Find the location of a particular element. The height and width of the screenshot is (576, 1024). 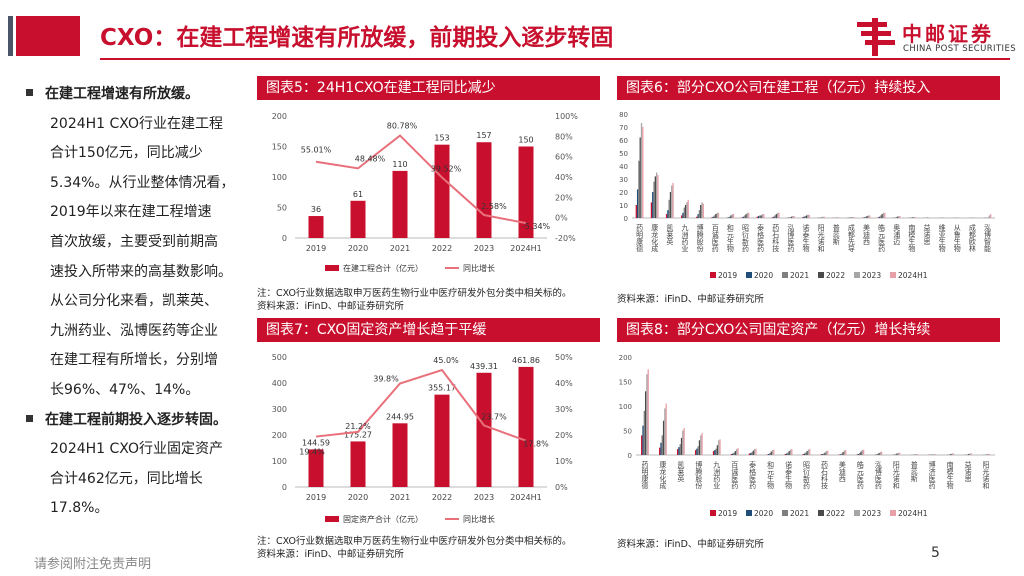

x-tick: 博济医药 is located at coordinates (932, 475).